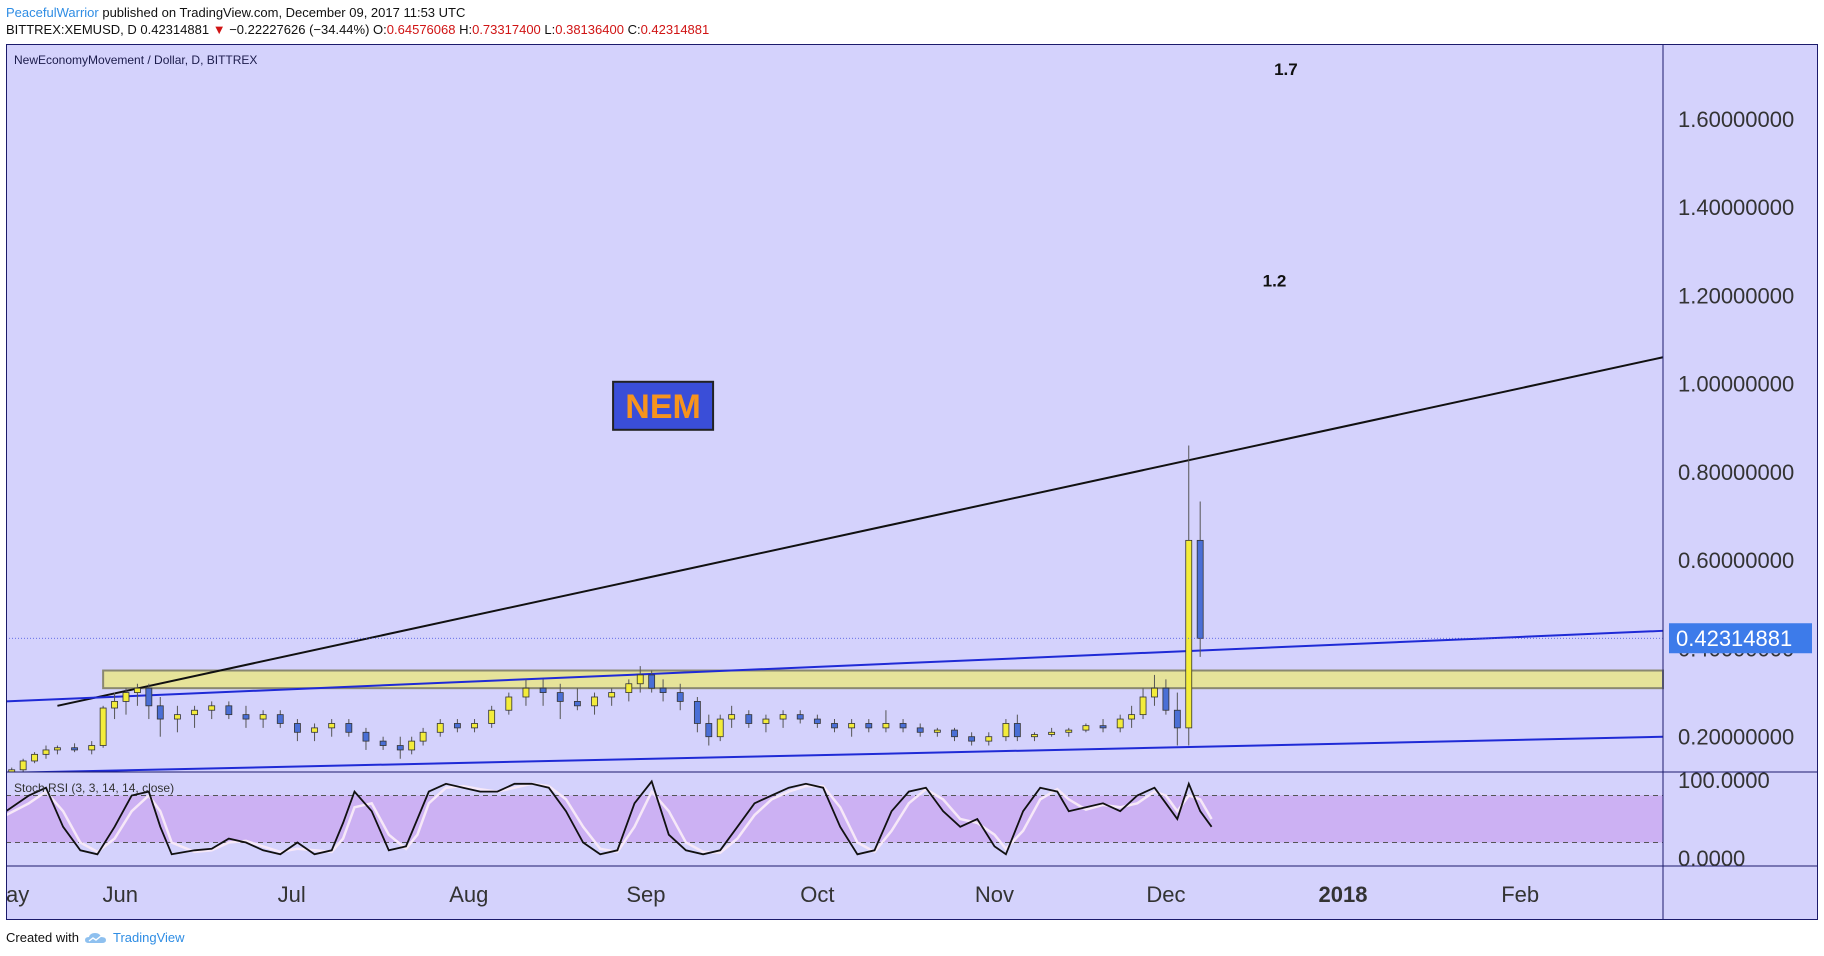 The height and width of the screenshot is (956, 1824). Describe the element at coordinates (675, 29) in the screenshot. I see `close-value: 0.42314881` at that location.